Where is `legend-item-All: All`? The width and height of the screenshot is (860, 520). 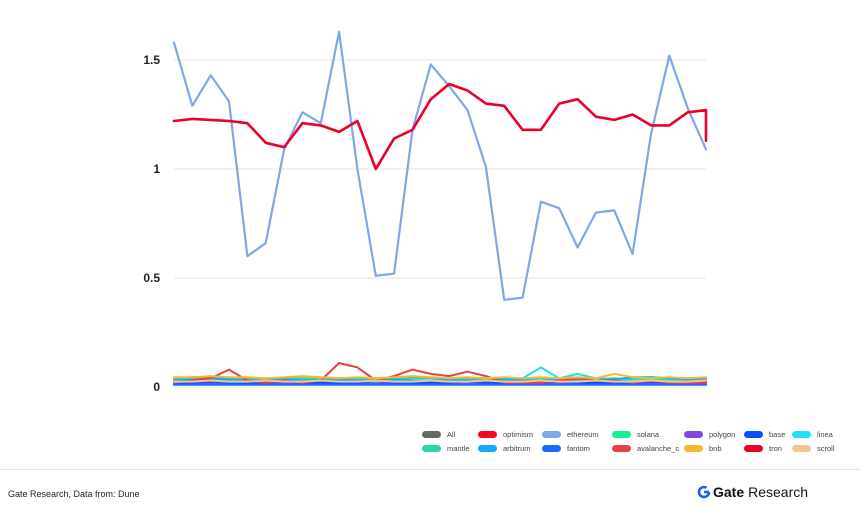
legend-item-All: All is located at coordinates (450, 434).